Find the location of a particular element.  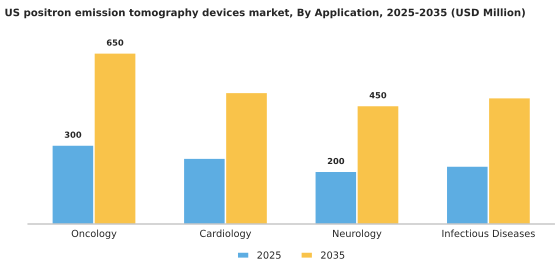

x-tick-label: Cardiology is located at coordinates (226, 234).